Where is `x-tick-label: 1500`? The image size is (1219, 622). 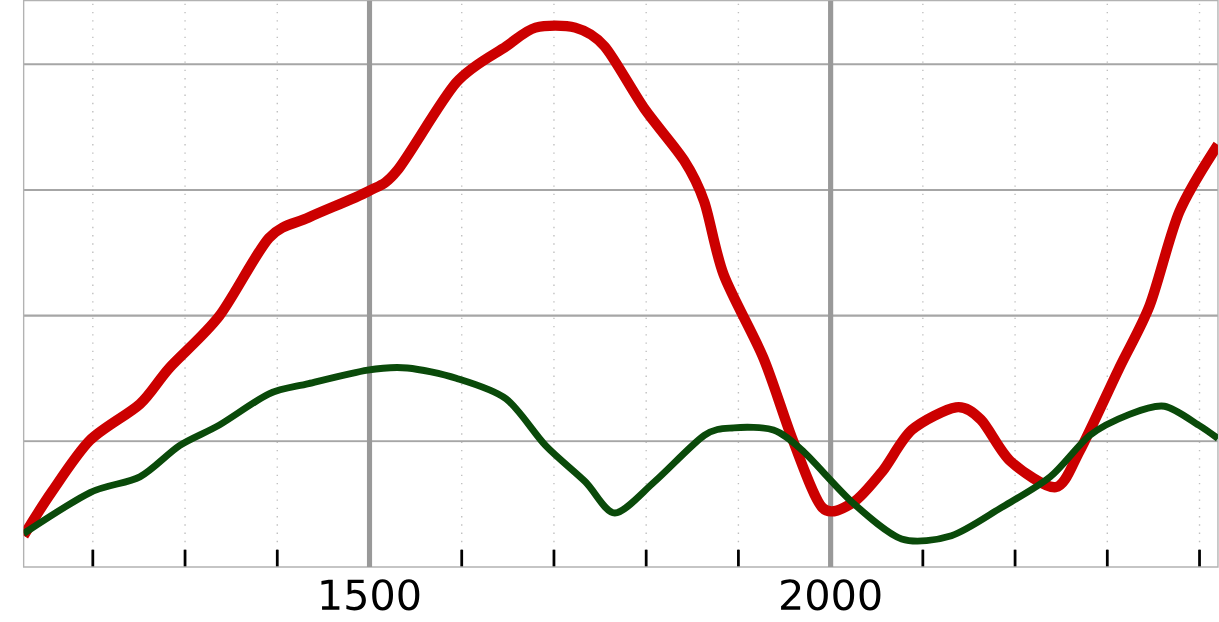
x-tick-label: 1500 is located at coordinates (370, 595).